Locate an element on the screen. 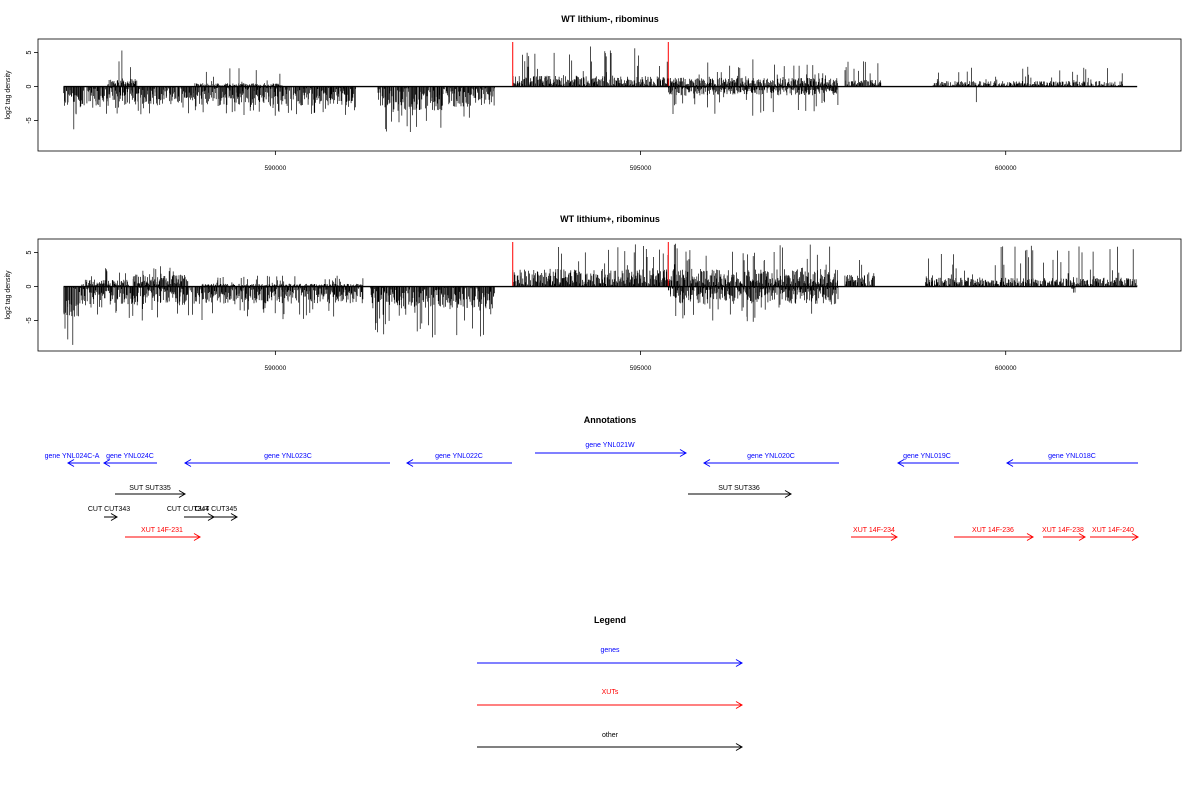  other-feature-label: CUT CUT344 is located at coordinates (188, 509).